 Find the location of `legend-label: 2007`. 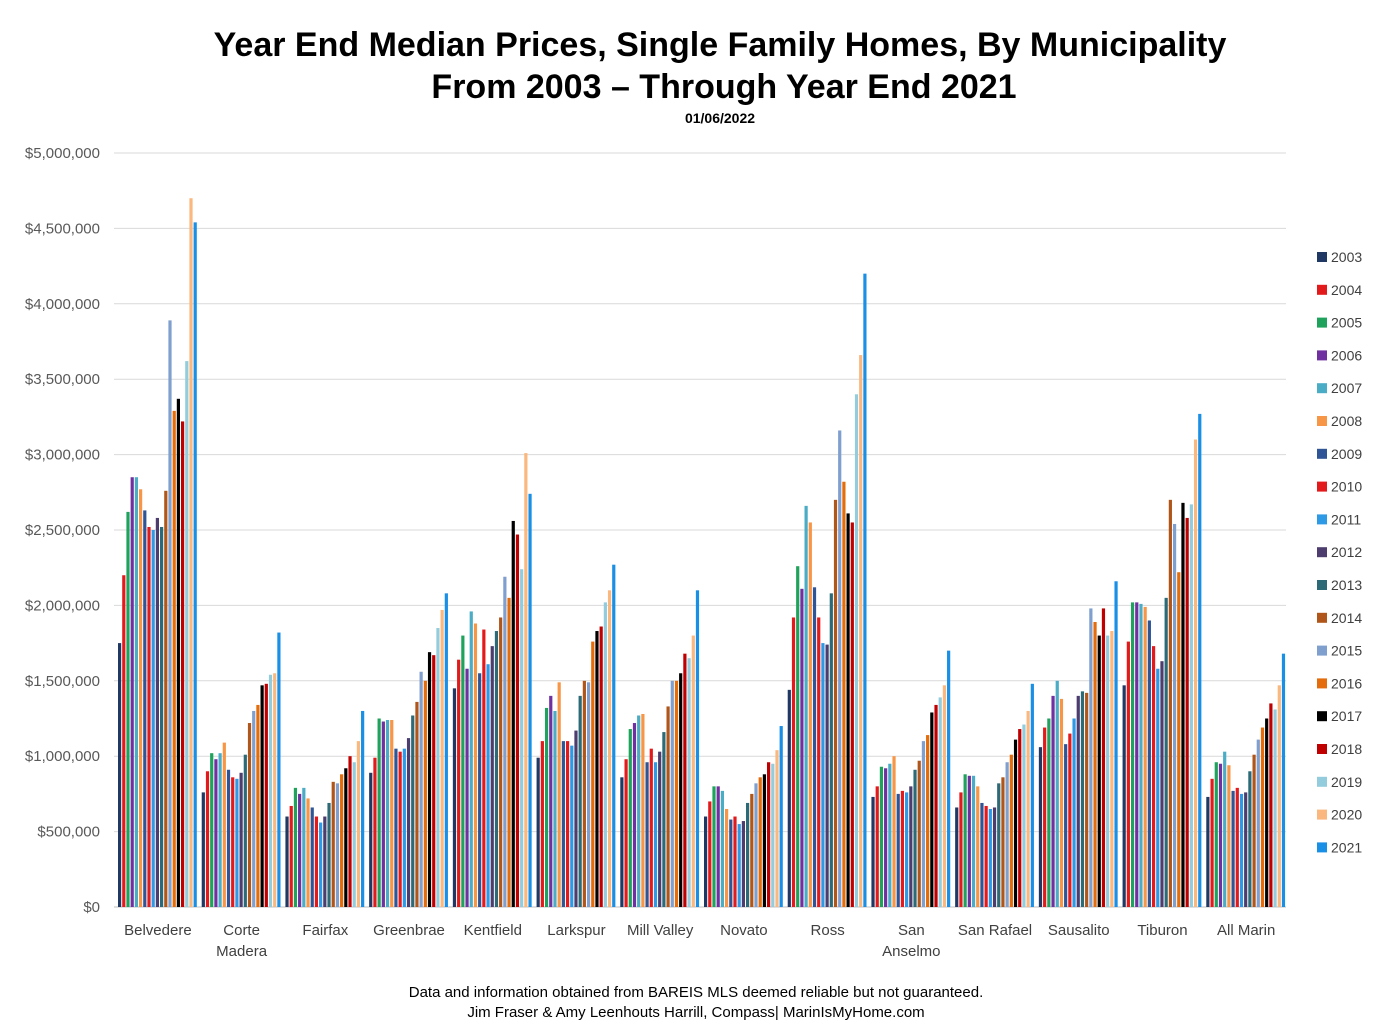

legend-label: 2007 is located at coordinates (1346, 388).